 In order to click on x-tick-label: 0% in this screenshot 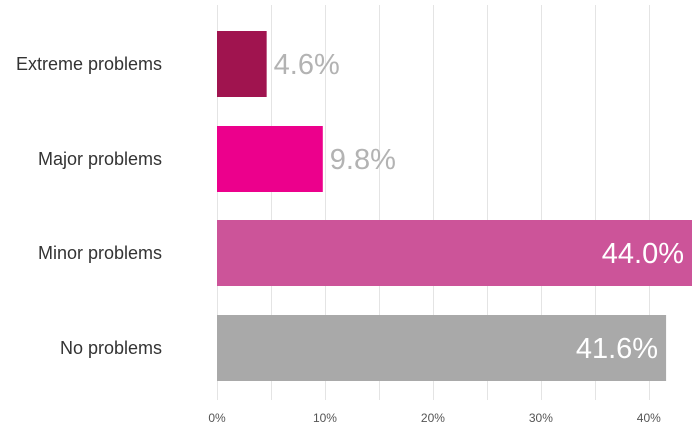, I will do `click(217, 418)`.